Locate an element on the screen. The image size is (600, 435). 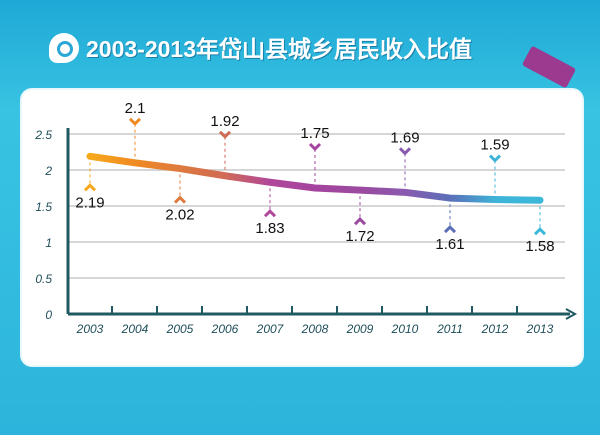
x-tick-label: 2008 is located at coordinates (315, 329).